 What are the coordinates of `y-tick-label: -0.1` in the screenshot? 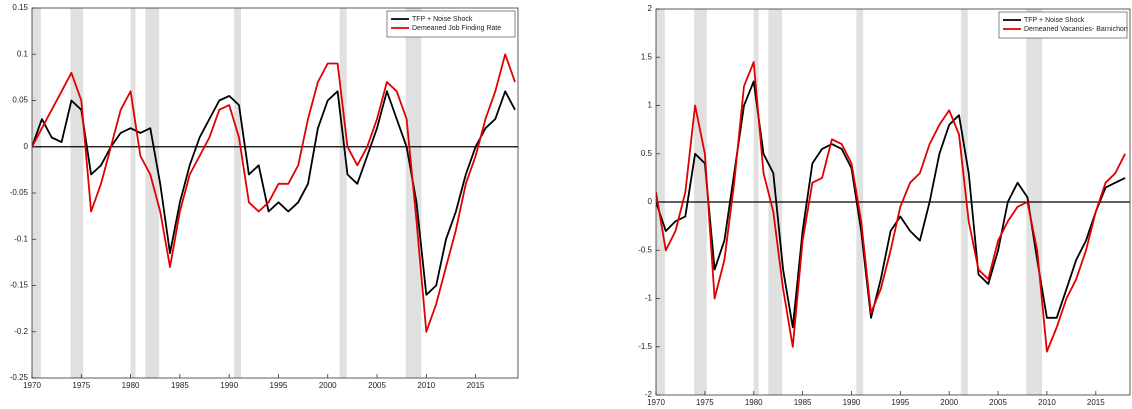 It's located at (21, 238).